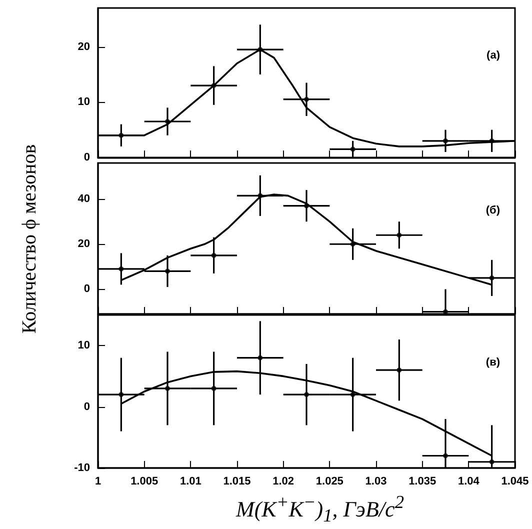 Image resolution: width=532 pixels, height=529 pixels. What do you see at coordinates (191, 482) in the screenshot?
I see `x-tick-label: 1.01` at bounding box center [191, 482].